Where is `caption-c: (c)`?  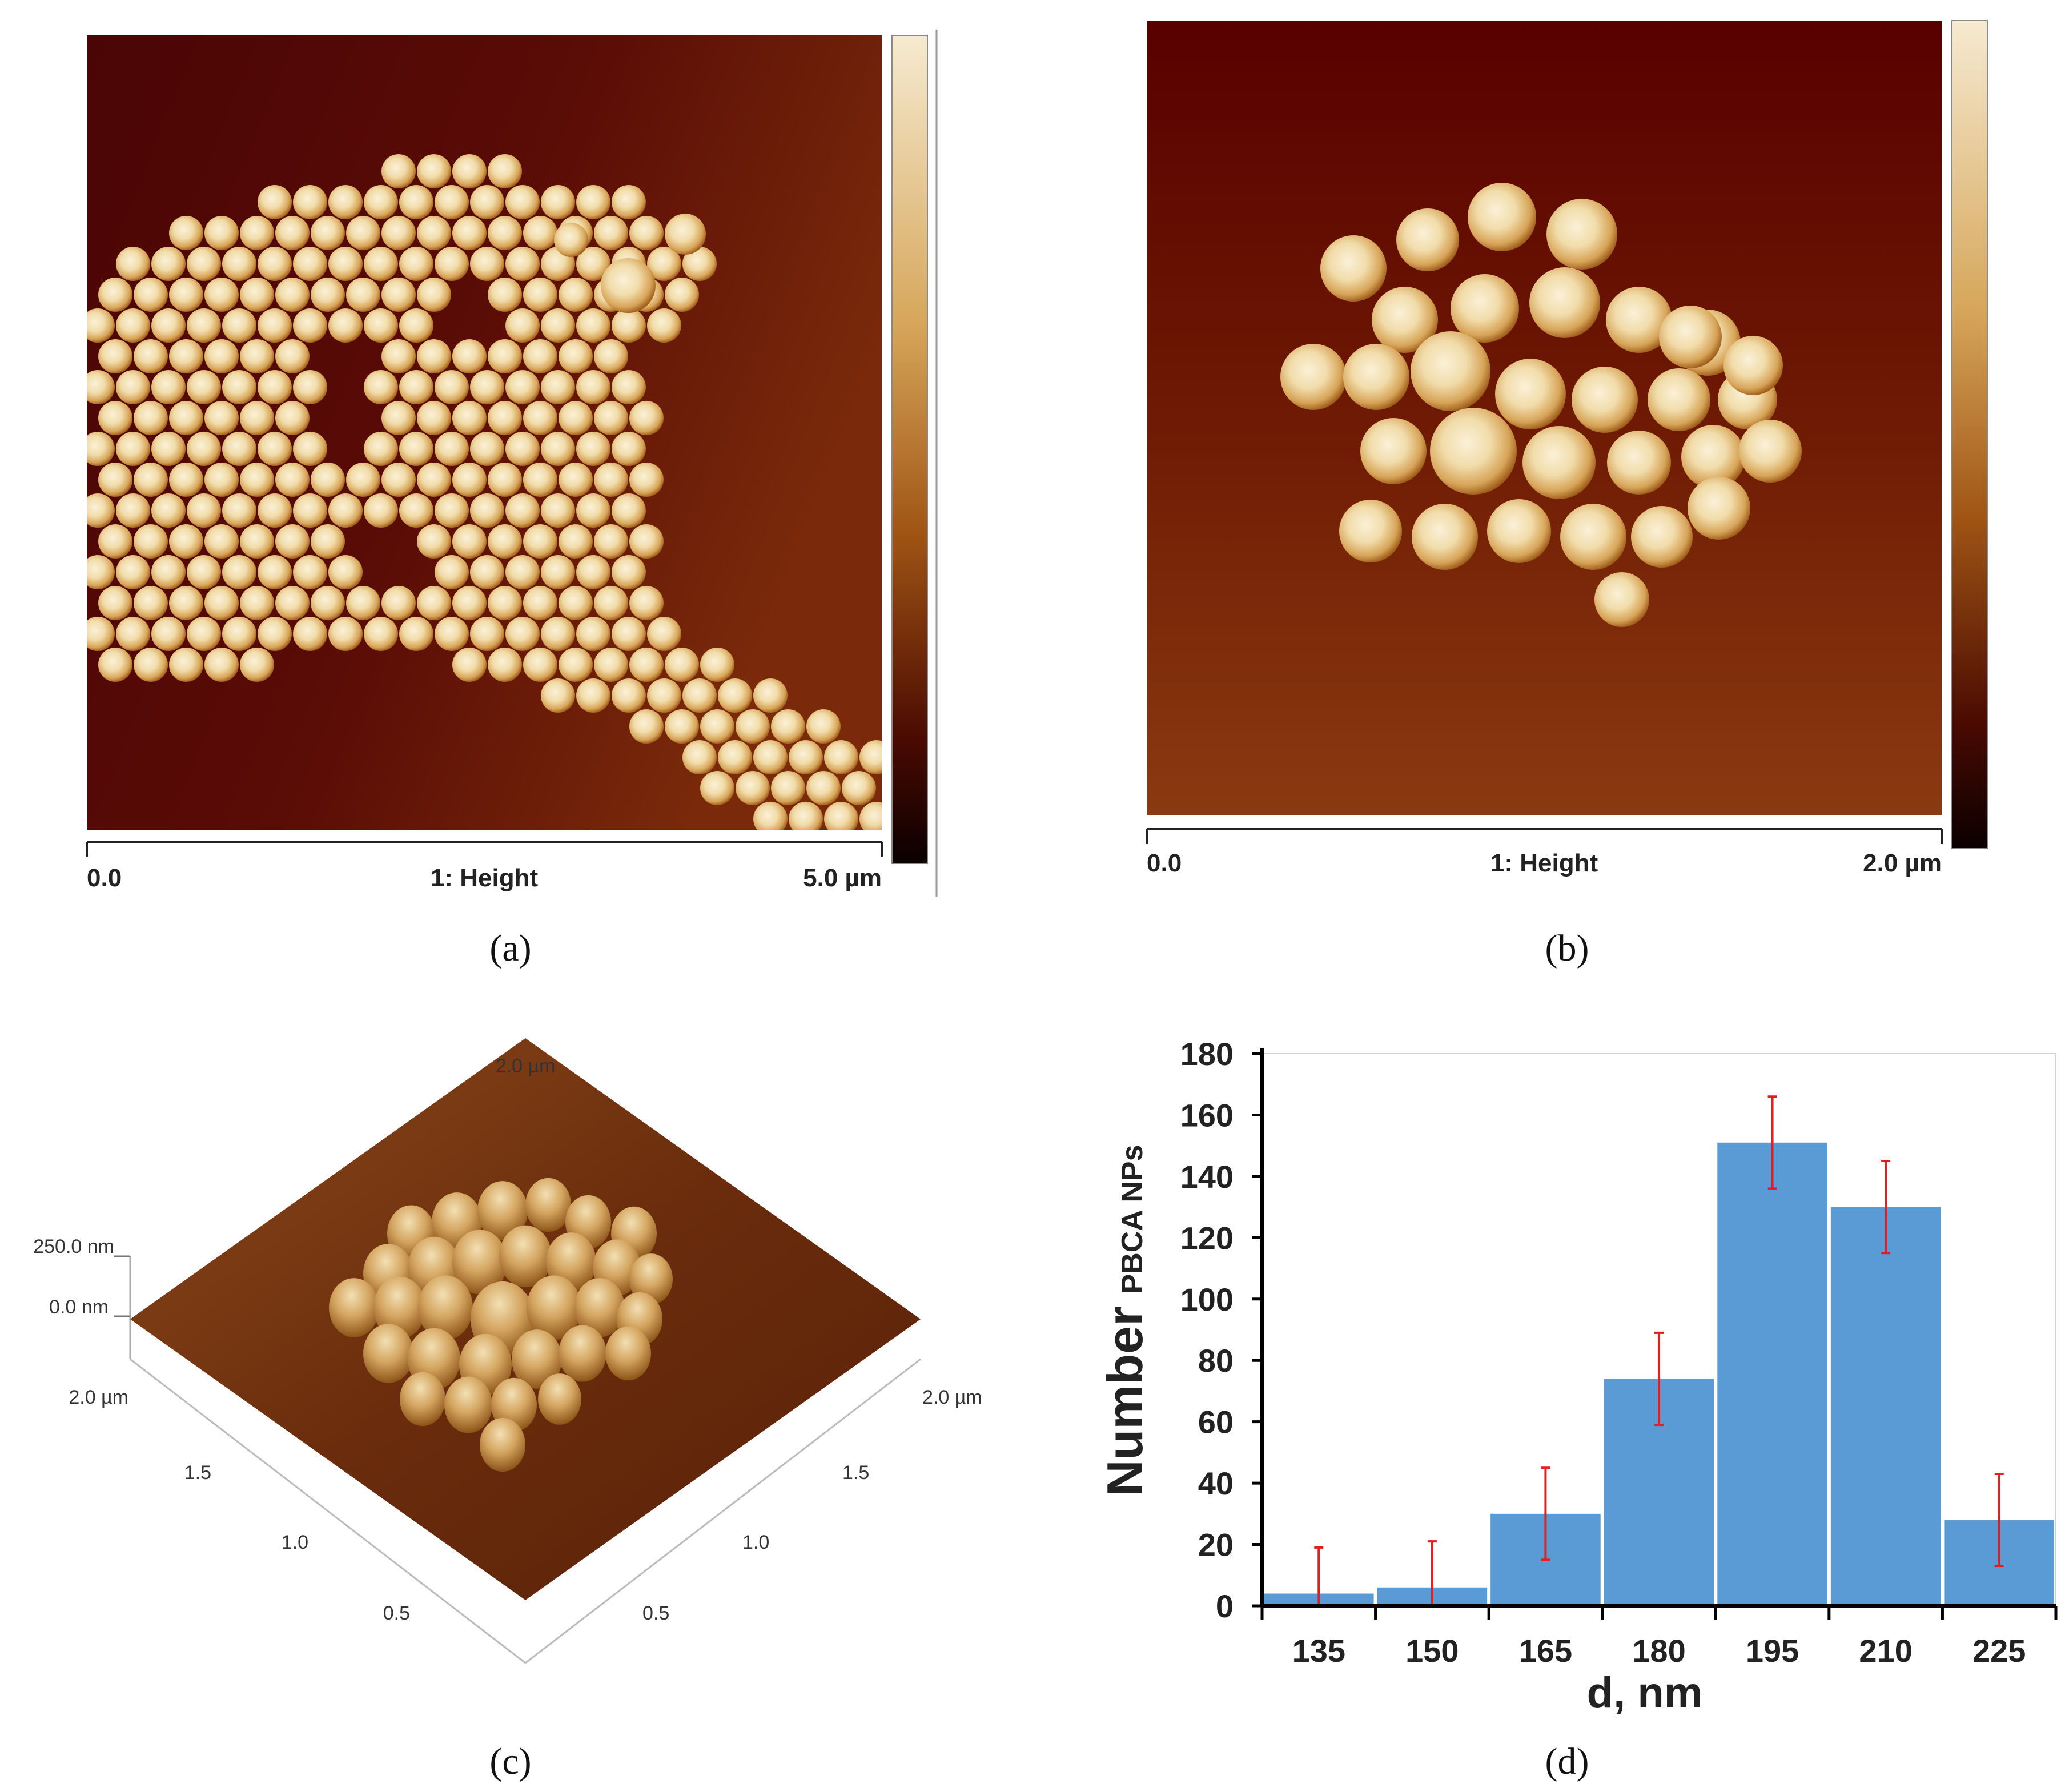 caption-c: (c) is located at coordinates (510, 1761).